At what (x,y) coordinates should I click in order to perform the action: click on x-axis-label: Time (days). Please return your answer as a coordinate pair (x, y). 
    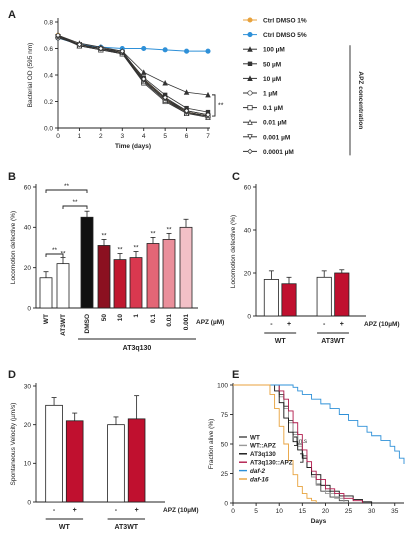
    Looking at the image, I should click on (133, 146).